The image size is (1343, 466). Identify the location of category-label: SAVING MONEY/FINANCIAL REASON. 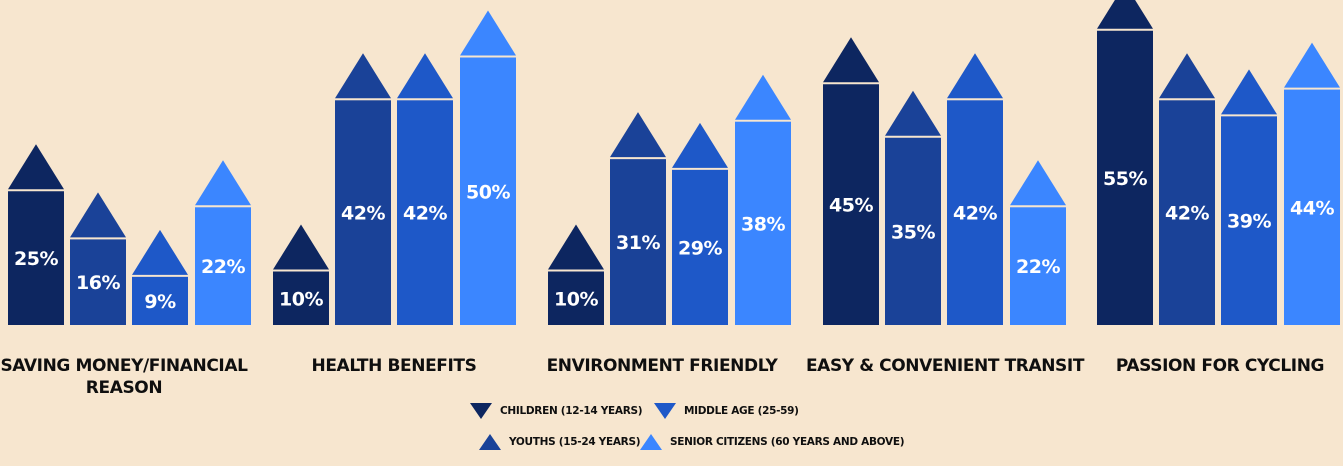
(124, 377).